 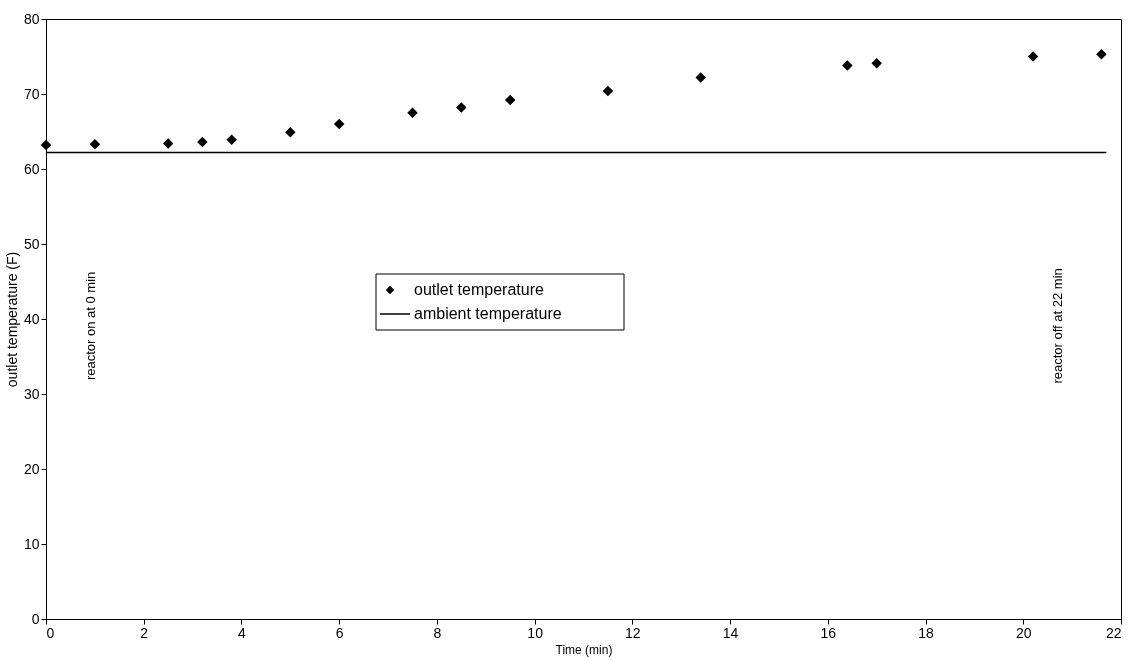 I want to click on x-tick-label: 6, so click(x=339, y=632).